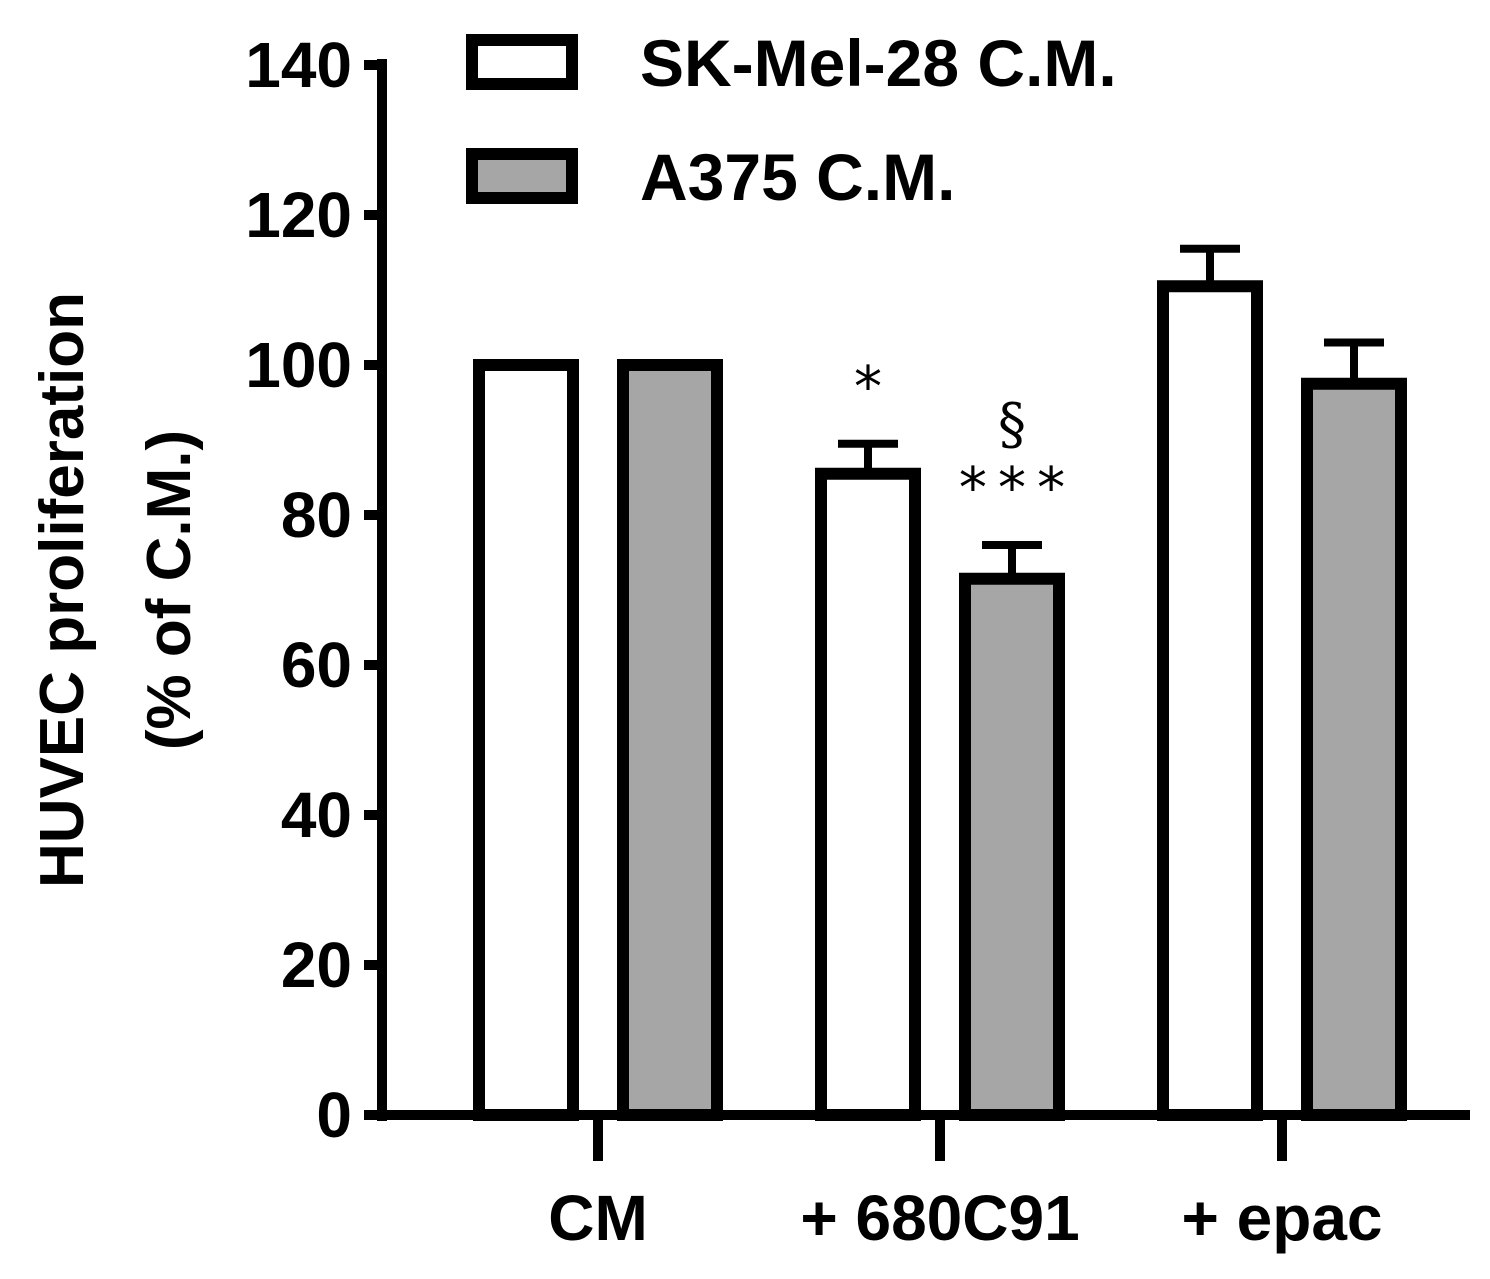 This screenshot has width=1490, height=1279. What do you see at coordinates (878, 63) in the screenshot?
I see `legend-label: SK-Mel-28 C.M.` at bounding box center [878, 63].